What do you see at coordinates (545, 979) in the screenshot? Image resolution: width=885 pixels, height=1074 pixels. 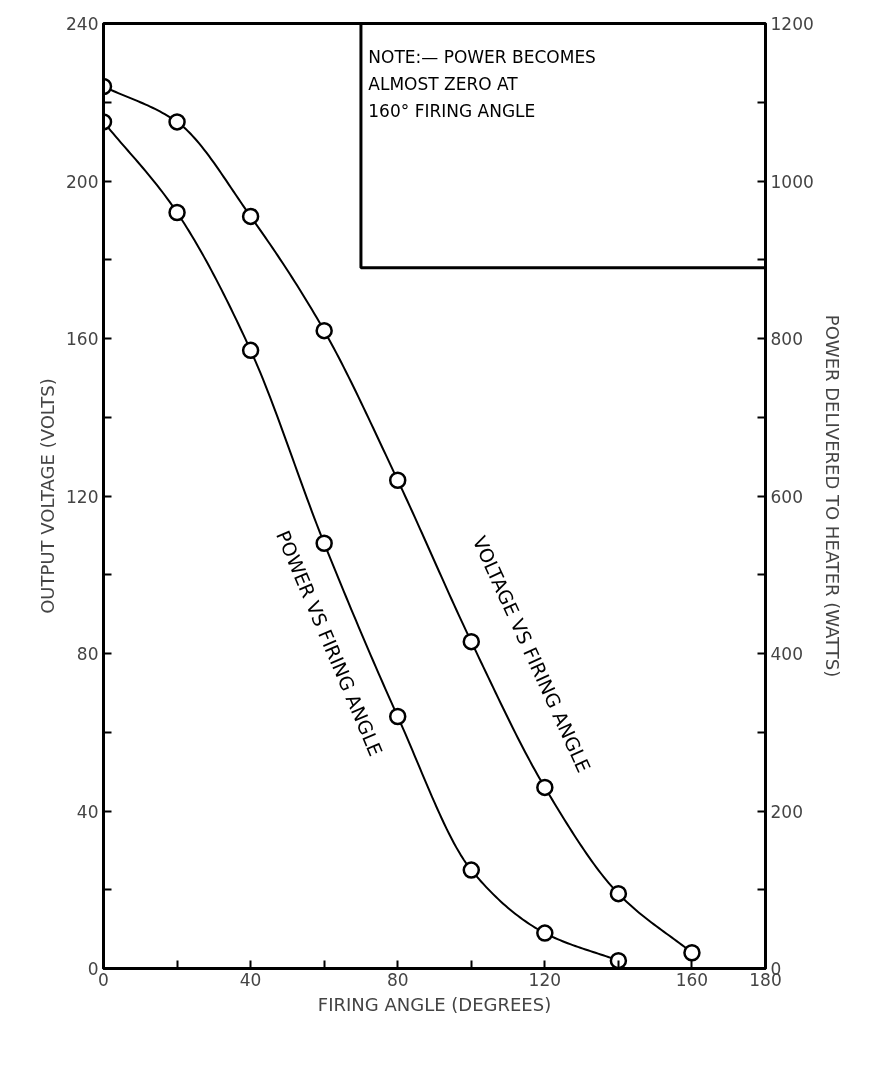 I see `x-tick-label: 120` at bounding box center [545, 979].